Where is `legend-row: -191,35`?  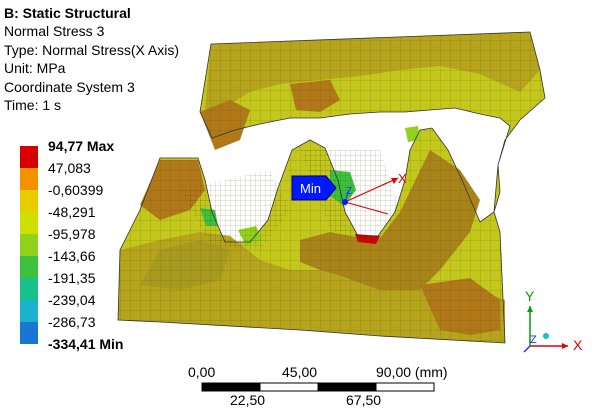 legend-row: -191,35 is located at coordinates (110, 285).